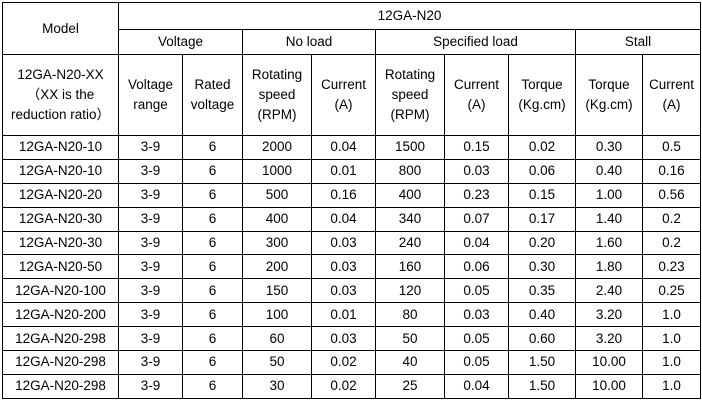 The height and width of the screenshot is (414, 702). What do you see at coordinates (410, 291) in the screenshot?
I see `specified-load-speed-cell: 120` at bounding box center [410, 291].